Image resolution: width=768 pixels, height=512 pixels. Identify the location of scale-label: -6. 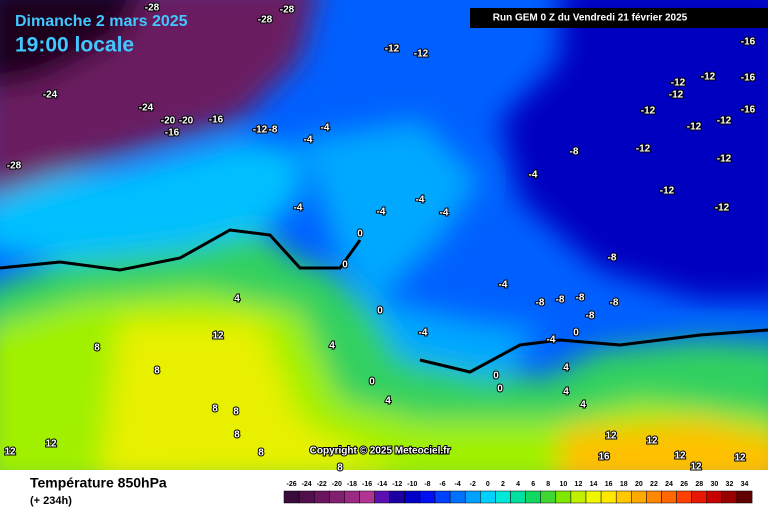
(442, 484).